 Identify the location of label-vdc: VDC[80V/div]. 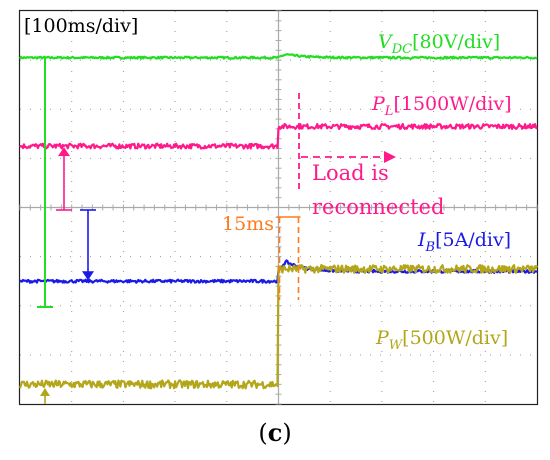
(439, 44).